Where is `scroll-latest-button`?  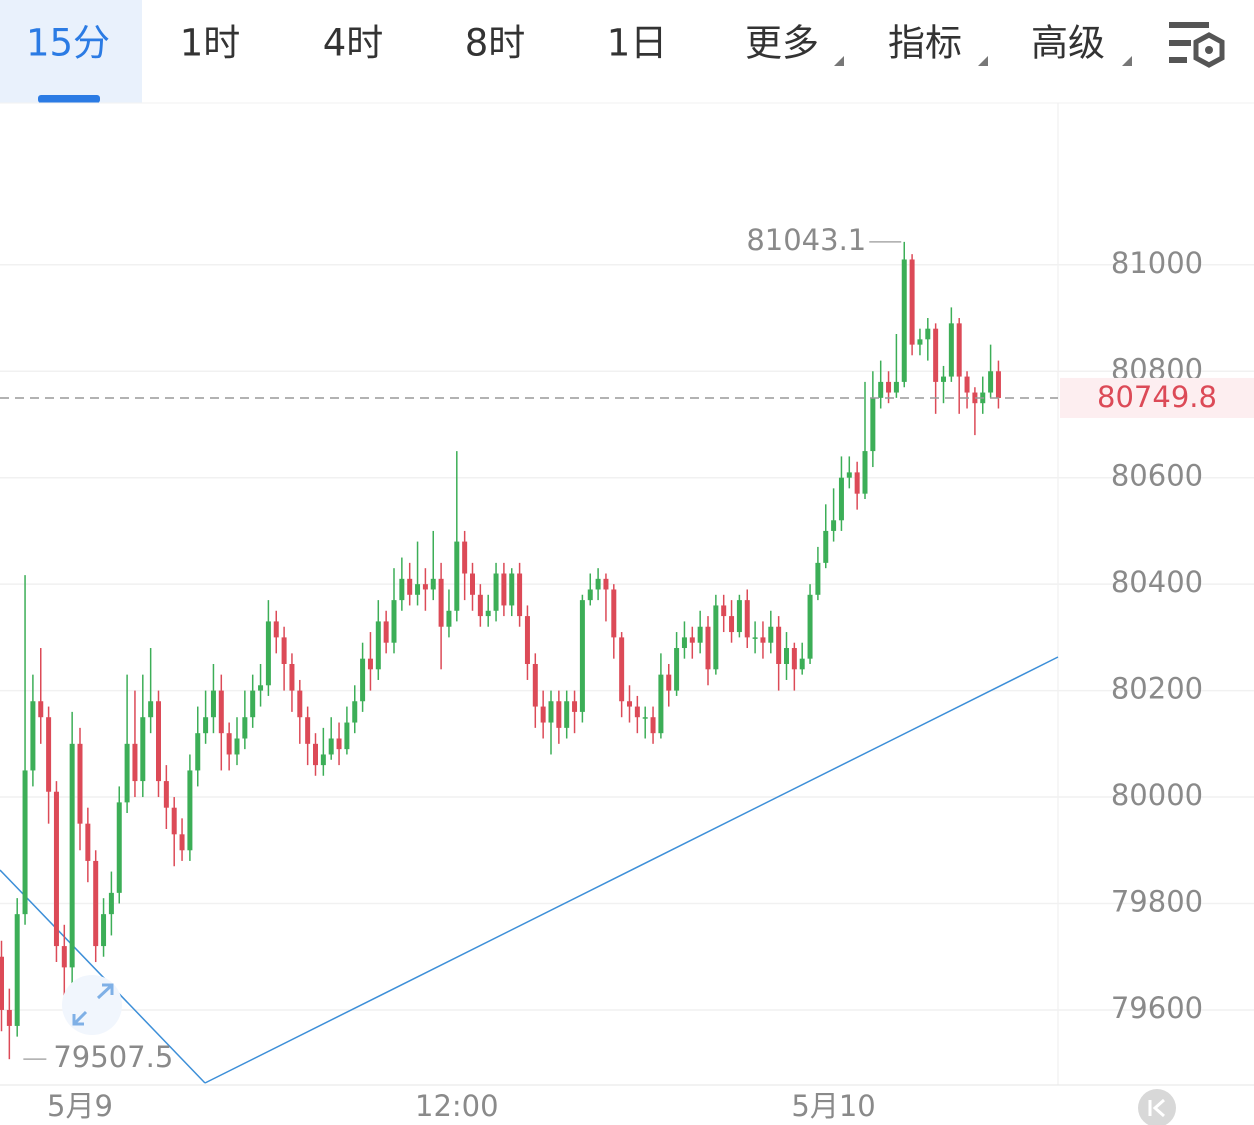
scroll-latest-button is located at coordinates (1157, 1107).